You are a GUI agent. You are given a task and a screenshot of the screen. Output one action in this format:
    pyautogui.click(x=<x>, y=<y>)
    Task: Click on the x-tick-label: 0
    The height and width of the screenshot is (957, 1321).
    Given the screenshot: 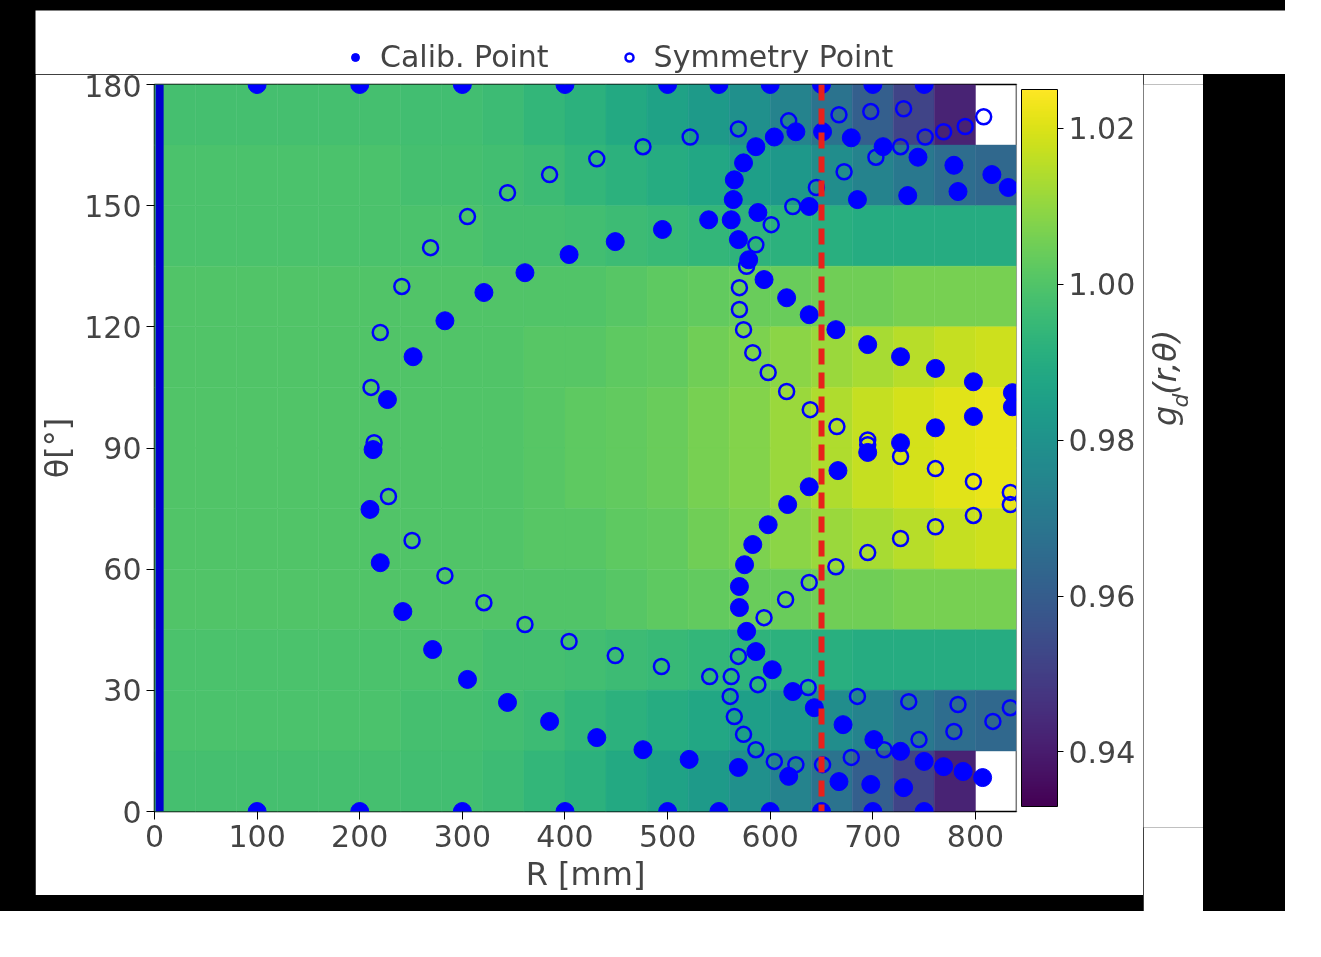 What is the action you would take?
    pyautogui.click(x=154, y=836)
    